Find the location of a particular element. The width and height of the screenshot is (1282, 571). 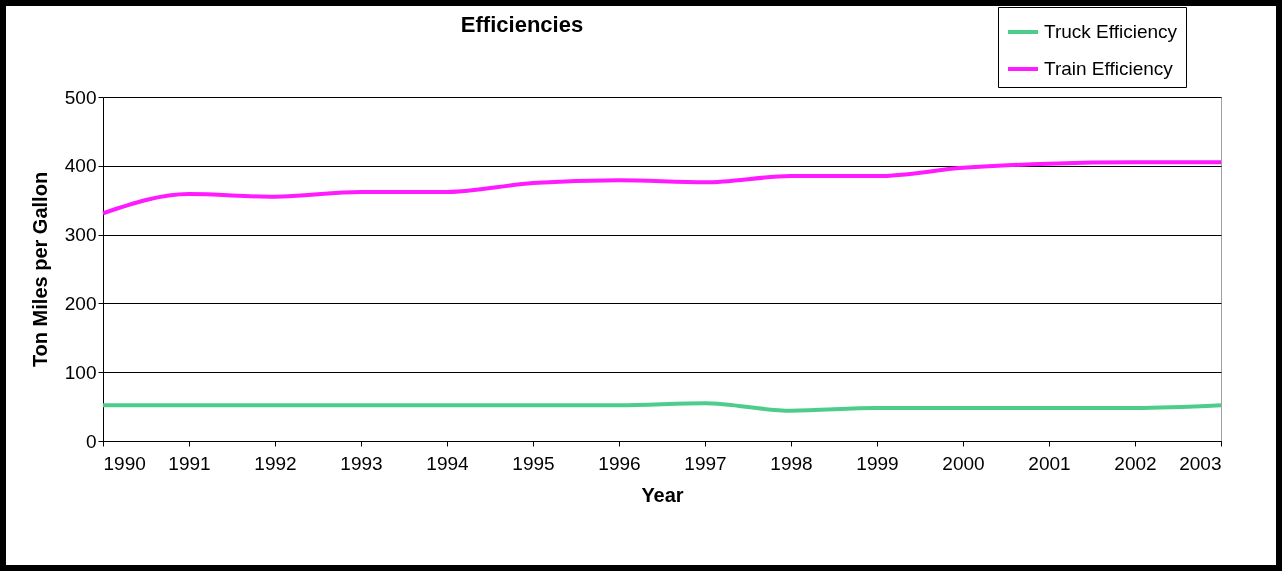

x-tick-label: 2001 is located at coordinates (1049, 463).